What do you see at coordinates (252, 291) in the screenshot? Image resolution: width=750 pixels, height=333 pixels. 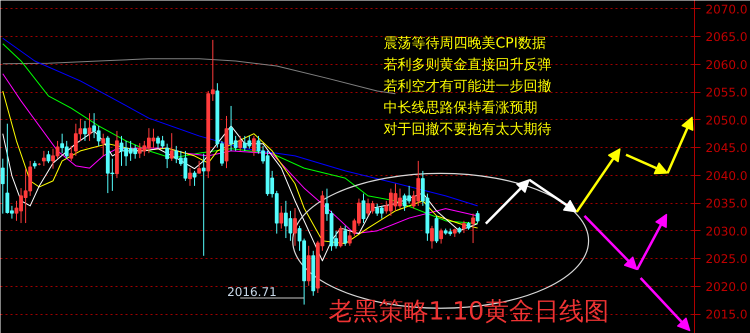 I see `annotation: 2016.71` at bounding box center [252, 291].